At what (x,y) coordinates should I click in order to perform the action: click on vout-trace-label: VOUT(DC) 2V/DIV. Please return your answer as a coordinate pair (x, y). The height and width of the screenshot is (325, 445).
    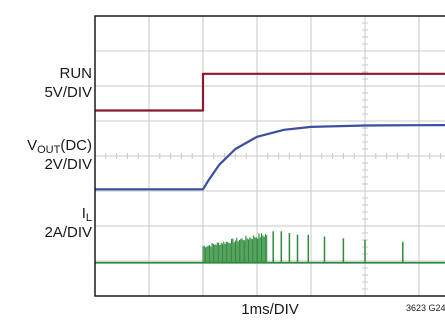
    Looking at the image, I should click on (59, 155).